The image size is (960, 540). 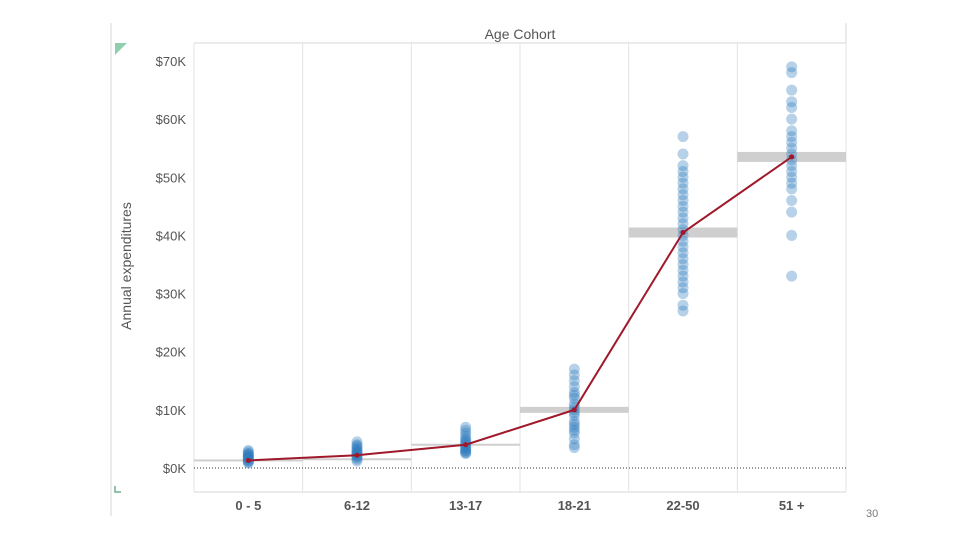 I want to click on reference-band, so click(x=357, y=459).